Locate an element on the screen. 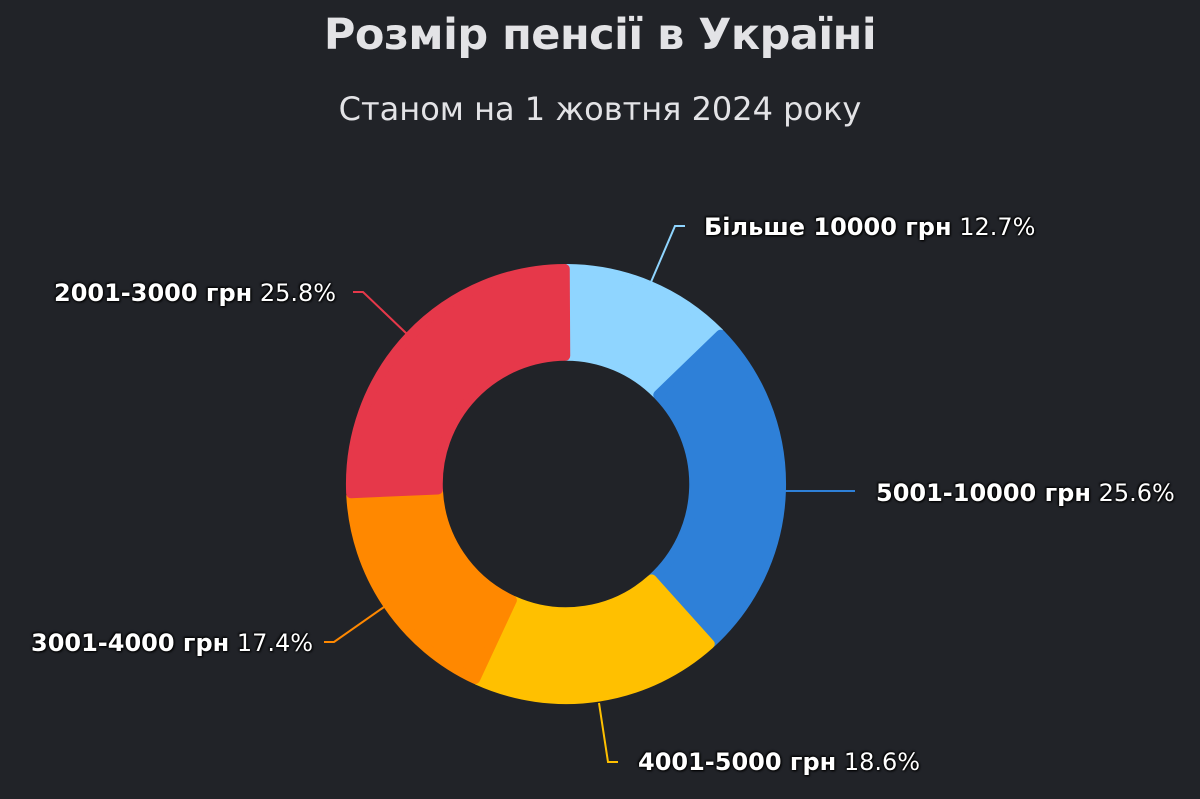 This screenshot has width=1200, height=799. data-label-slice-2: 4001-5000 грн 18.6% is located at coordinates (779, 762).